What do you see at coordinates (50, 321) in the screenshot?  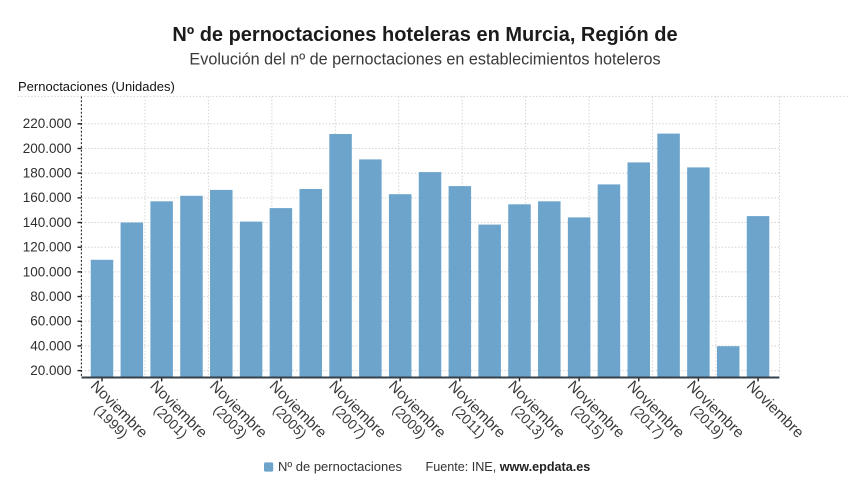 I see `svg-text: 60.000` at bounding box center [50, 321].